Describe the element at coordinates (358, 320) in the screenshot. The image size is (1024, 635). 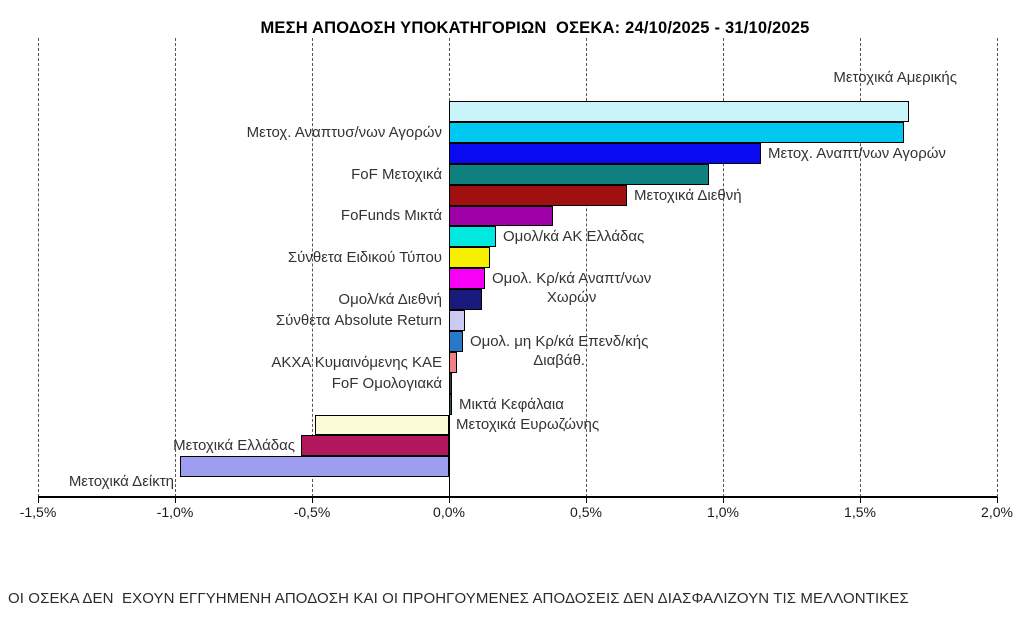
I see `bar-label: Σύνθετα Absolute Return` at that location.